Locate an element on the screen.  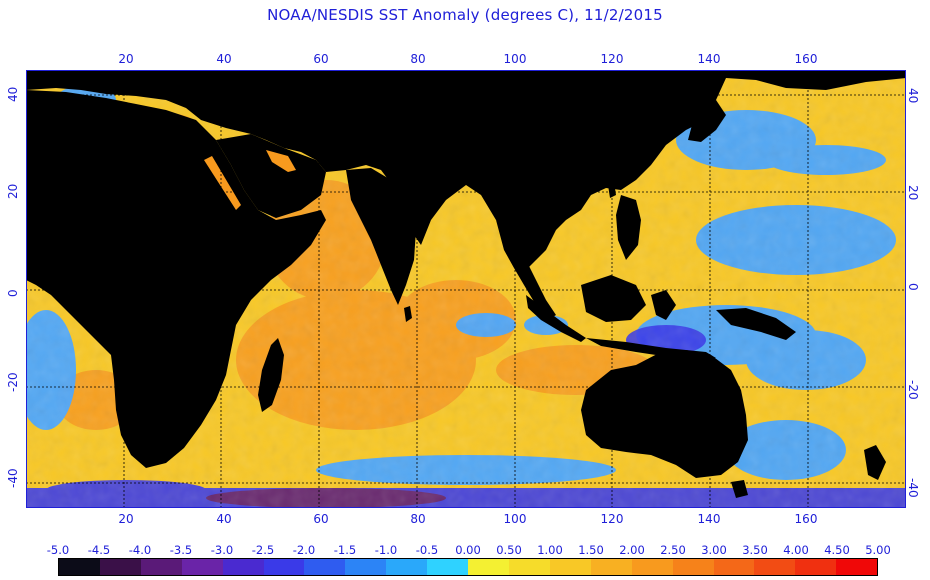
left-lat-label-minus20: -20 is located at coordinates (13, 382).